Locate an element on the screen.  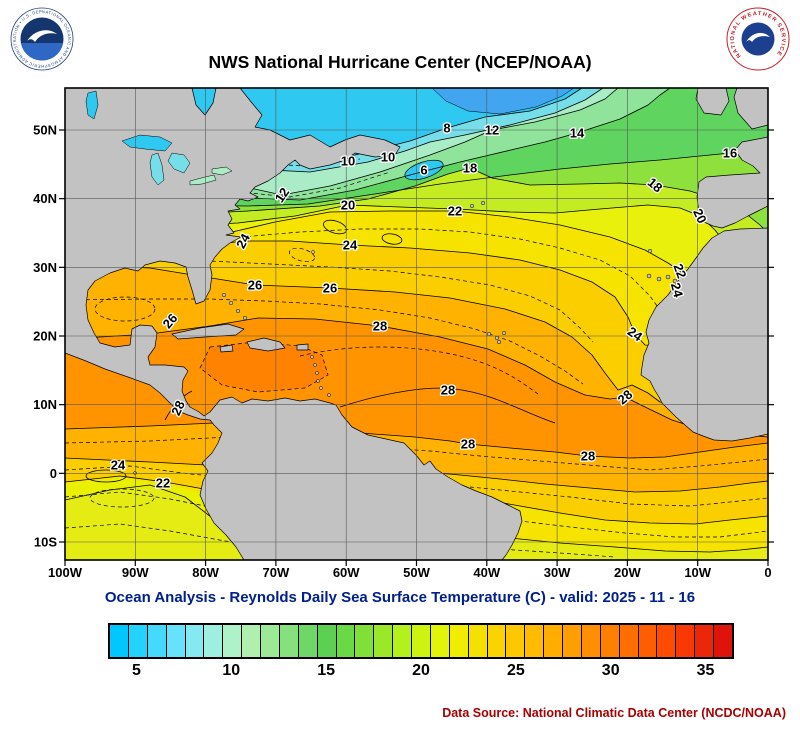
contour-label: 8 is located at coordinates (446, 128).